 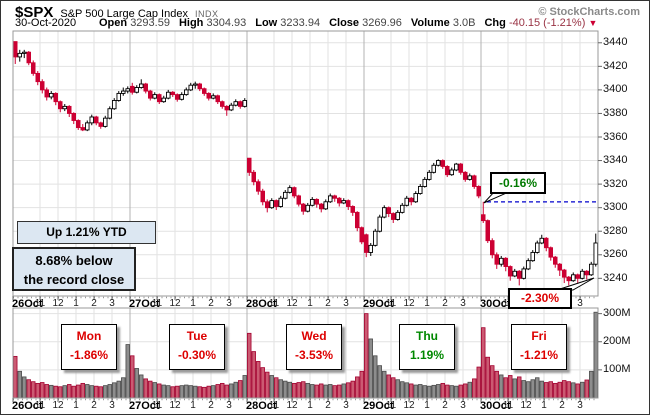 What do you see at coordinates (615, 42) in the screenshot?
I see `price-axis-label: 3440` at bounding box center [615, 42].